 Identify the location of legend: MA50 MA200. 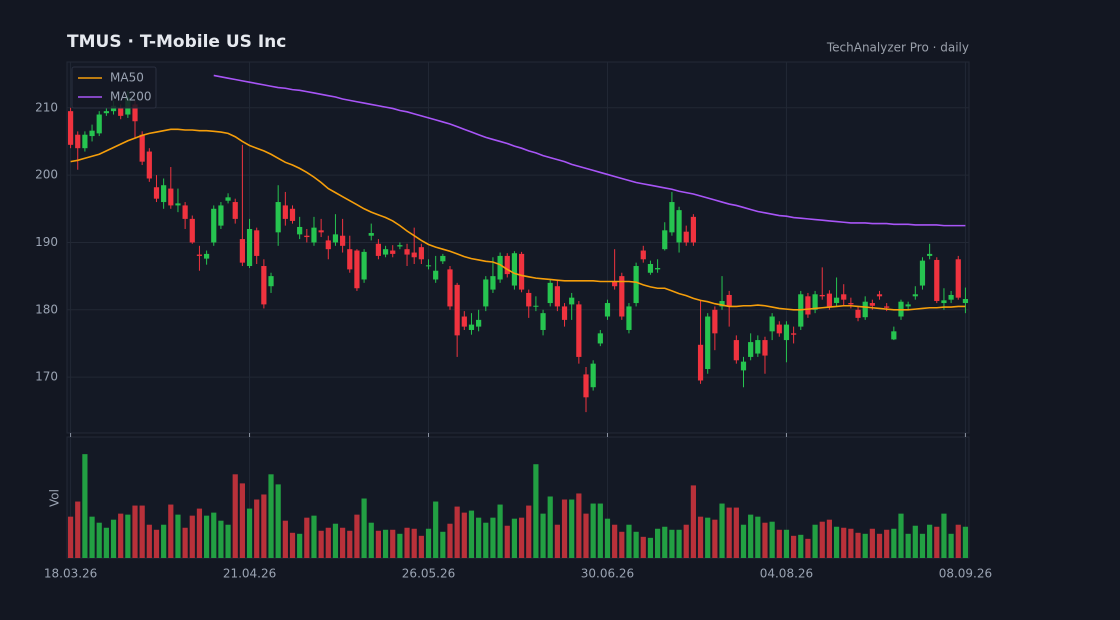
(114, 87).